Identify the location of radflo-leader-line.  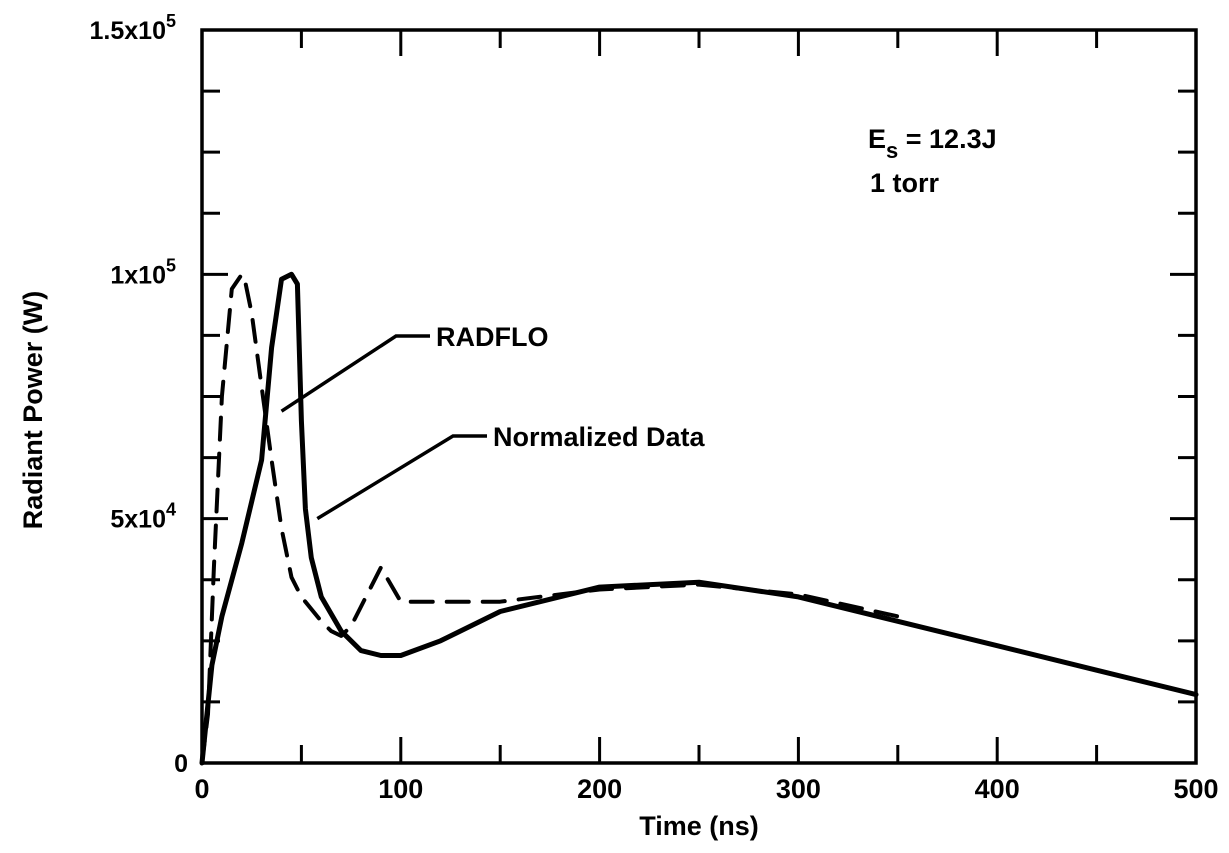
(355, 373).